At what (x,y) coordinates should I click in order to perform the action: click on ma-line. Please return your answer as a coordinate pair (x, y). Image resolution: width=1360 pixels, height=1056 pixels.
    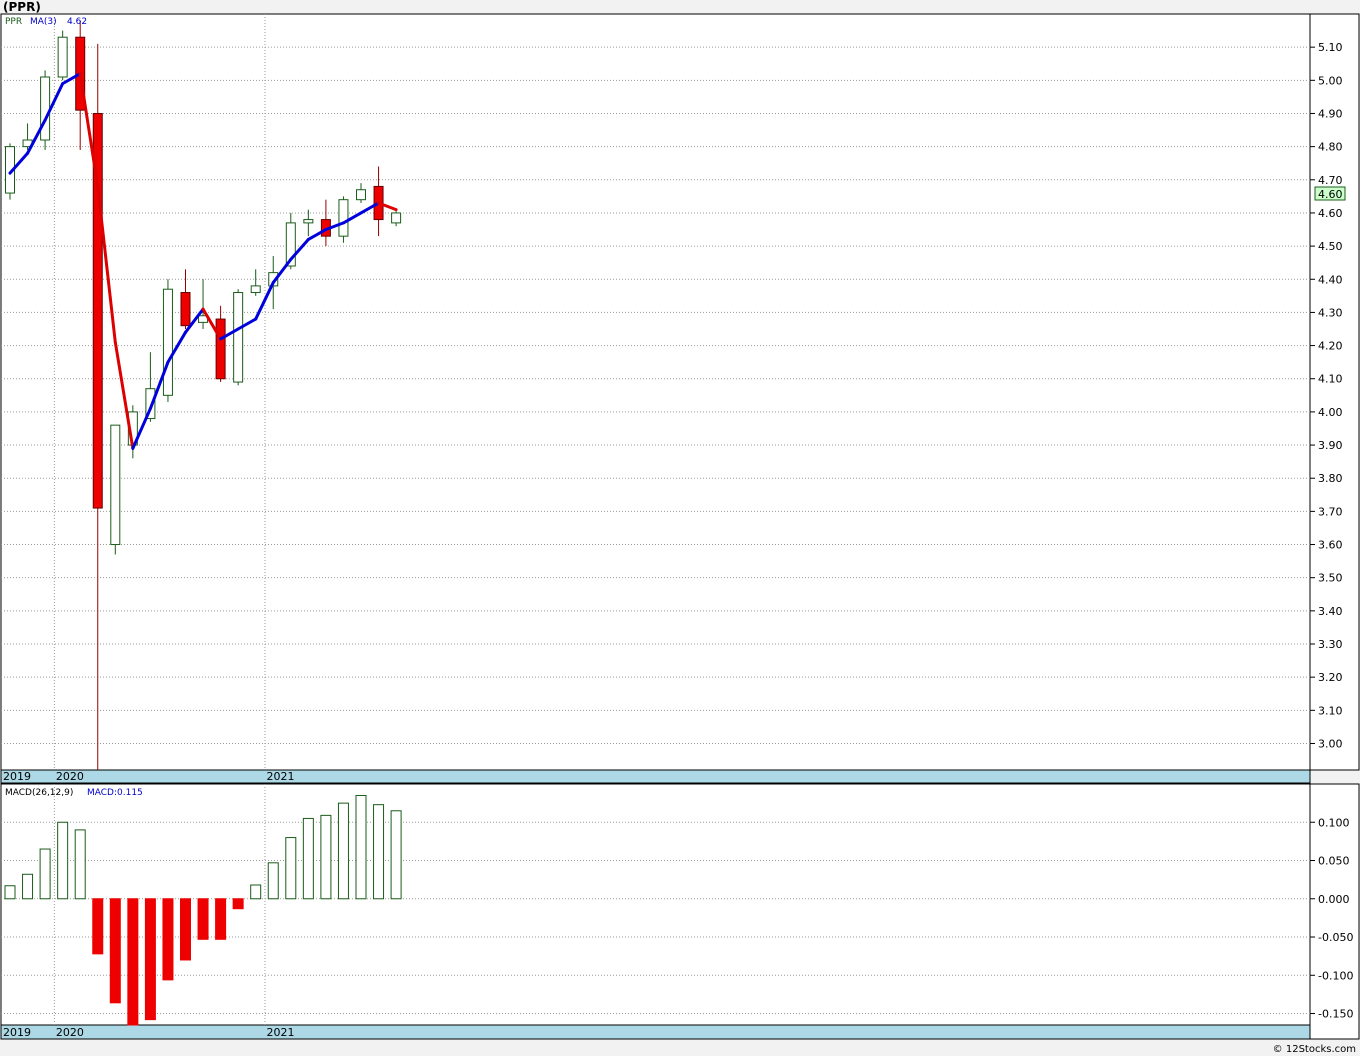
    Looking at the image, I should click on (203, 261).